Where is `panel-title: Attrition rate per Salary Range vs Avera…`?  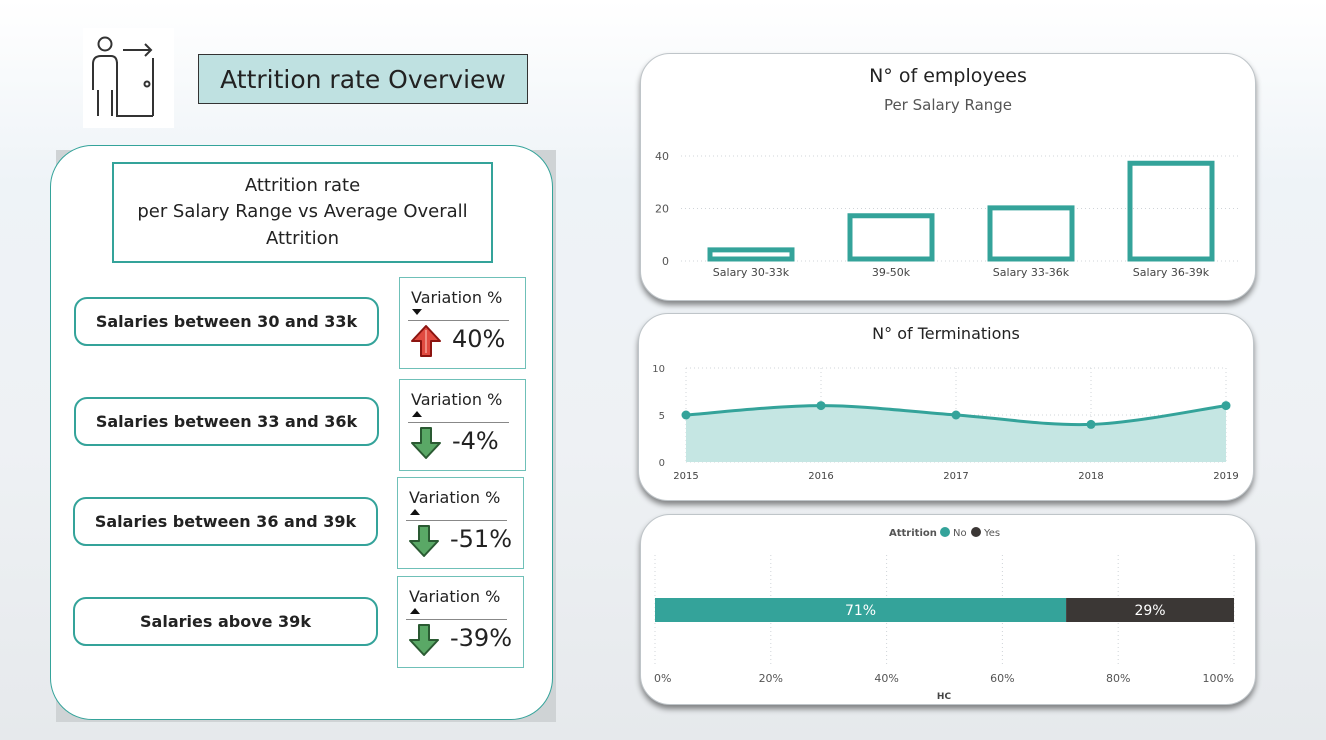 panel-title: Attrition rate per Salary Range vs Avera… is located at coordinates (302, 212).